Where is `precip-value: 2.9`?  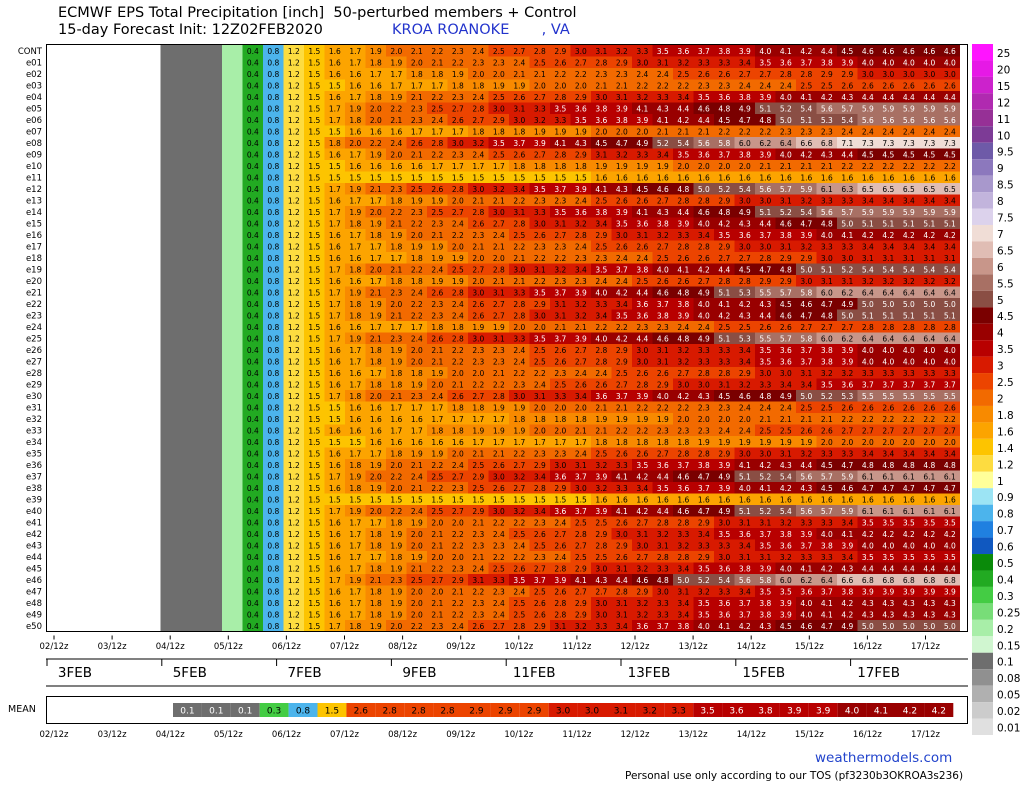
precip-value: 2.9 is located at coordinates (806, 258).